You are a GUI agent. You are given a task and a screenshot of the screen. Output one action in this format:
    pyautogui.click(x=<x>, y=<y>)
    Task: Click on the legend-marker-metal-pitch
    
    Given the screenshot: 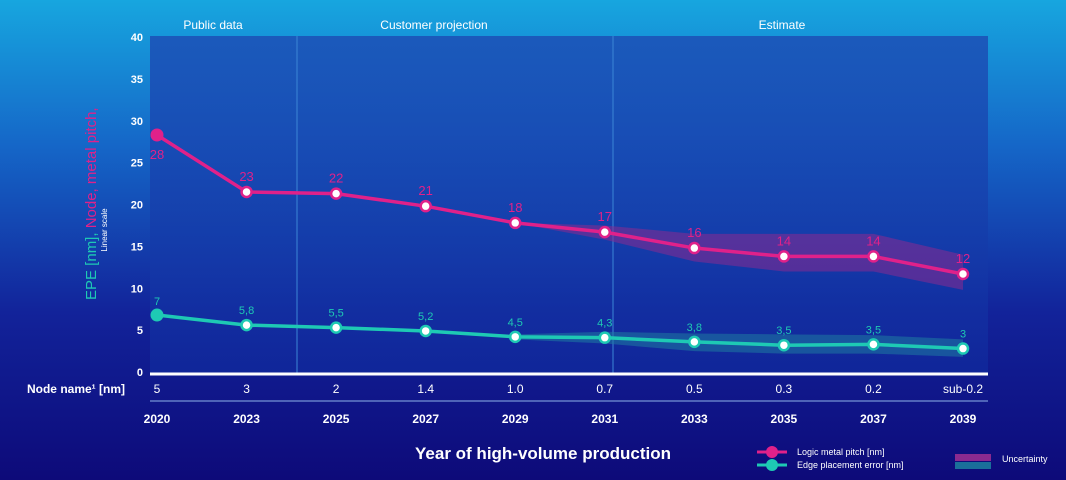 What is the action you would take?
    pyautogui.click(x=772, y=452)
    